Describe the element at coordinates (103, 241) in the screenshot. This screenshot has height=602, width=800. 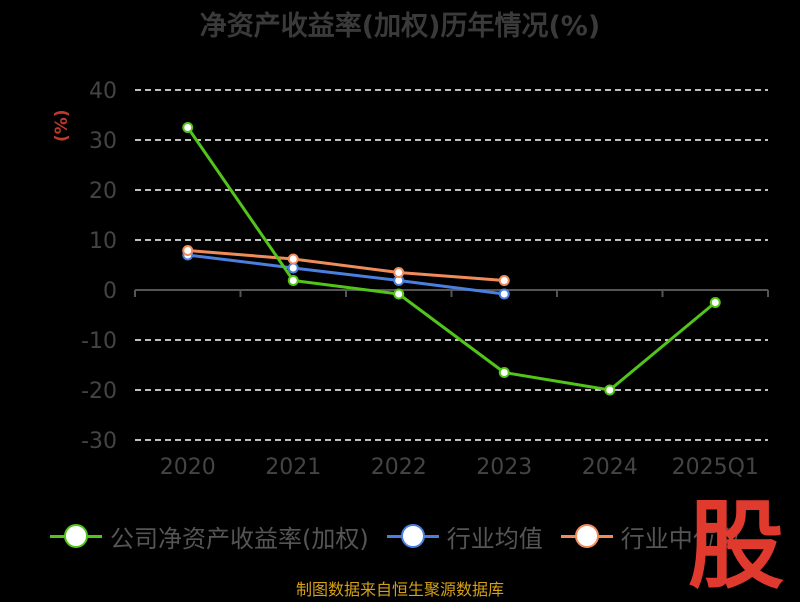
I see `y-tick-label: 10` at that location.